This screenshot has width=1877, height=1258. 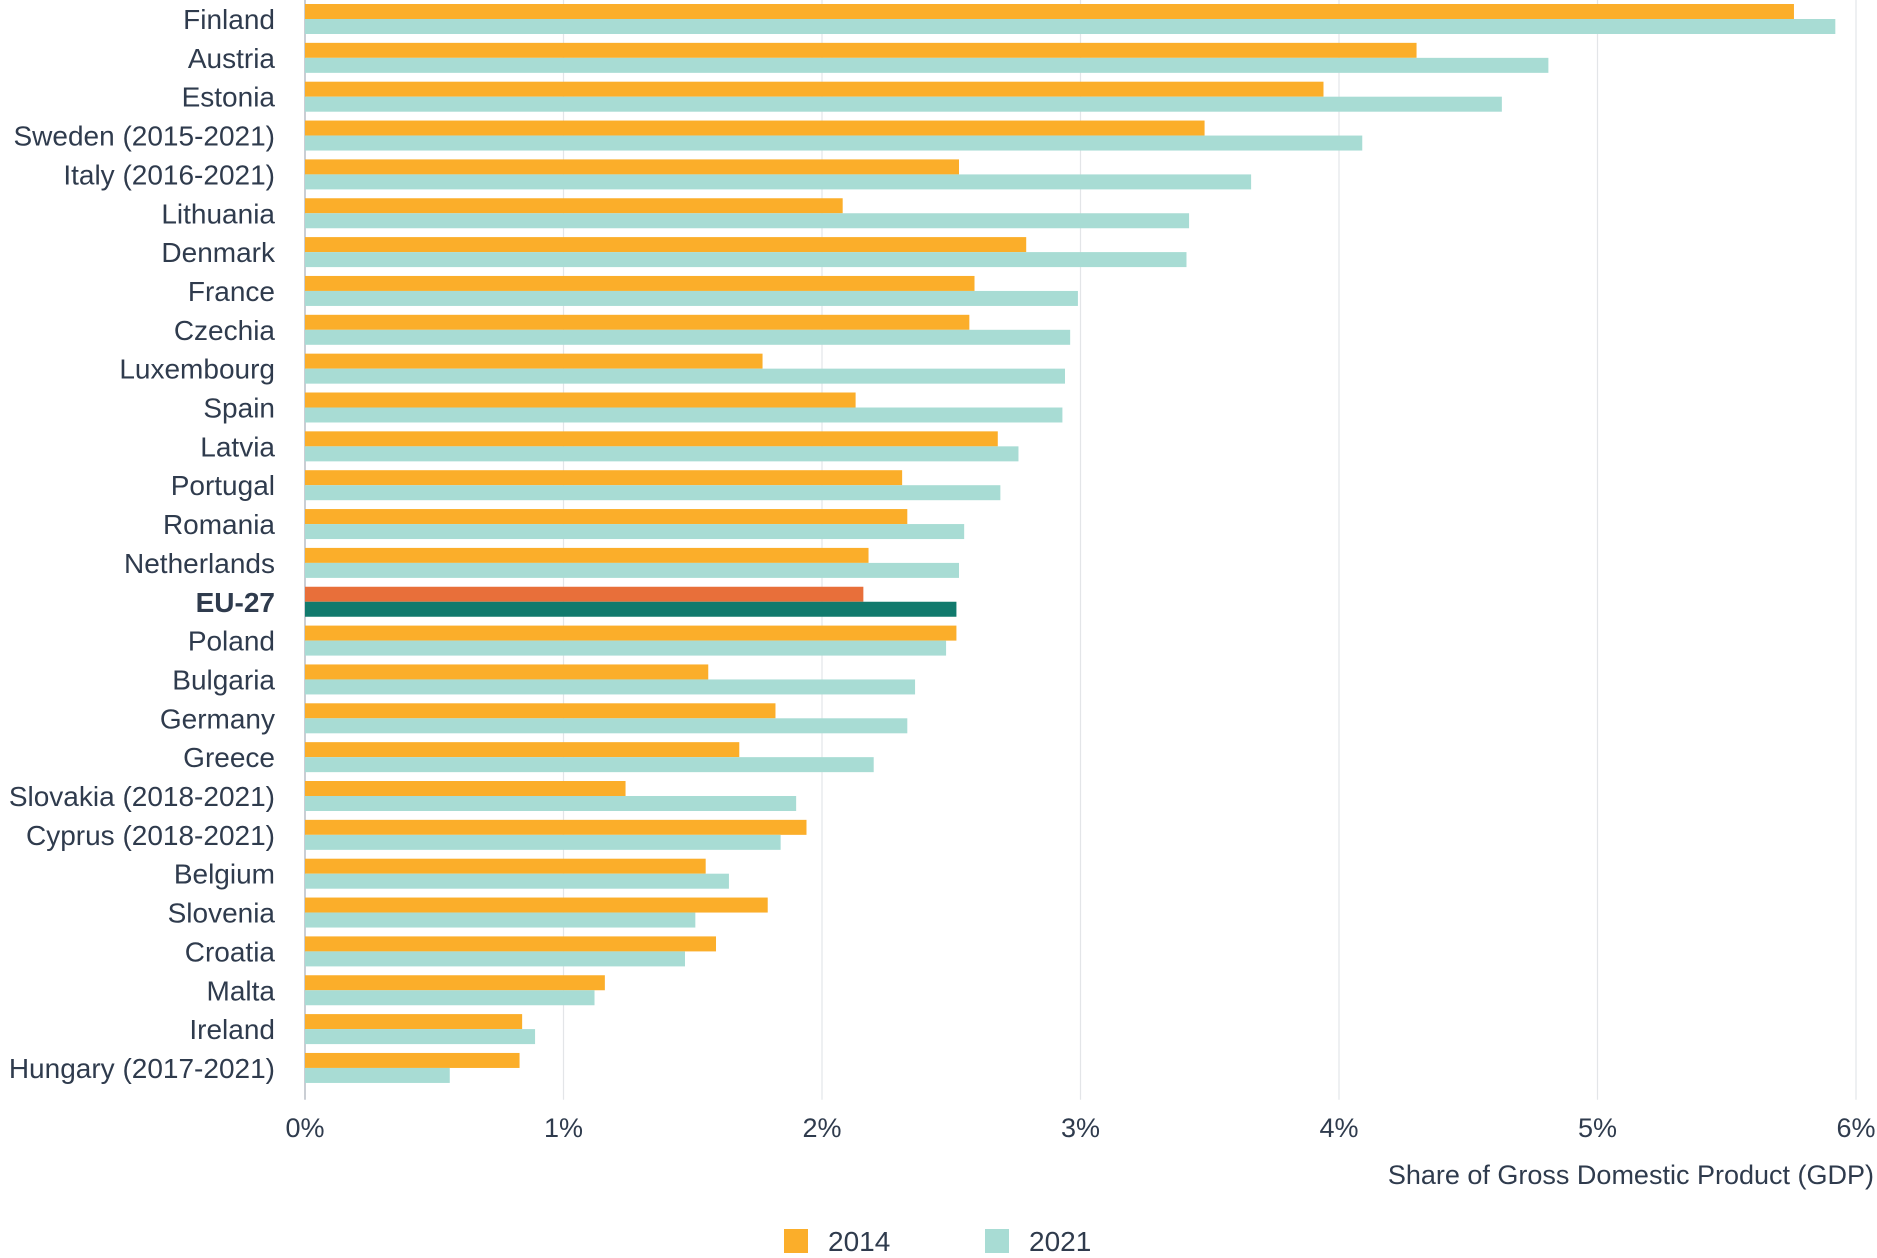 I want to click on category-label: Poland, so click(x=231, y=641).